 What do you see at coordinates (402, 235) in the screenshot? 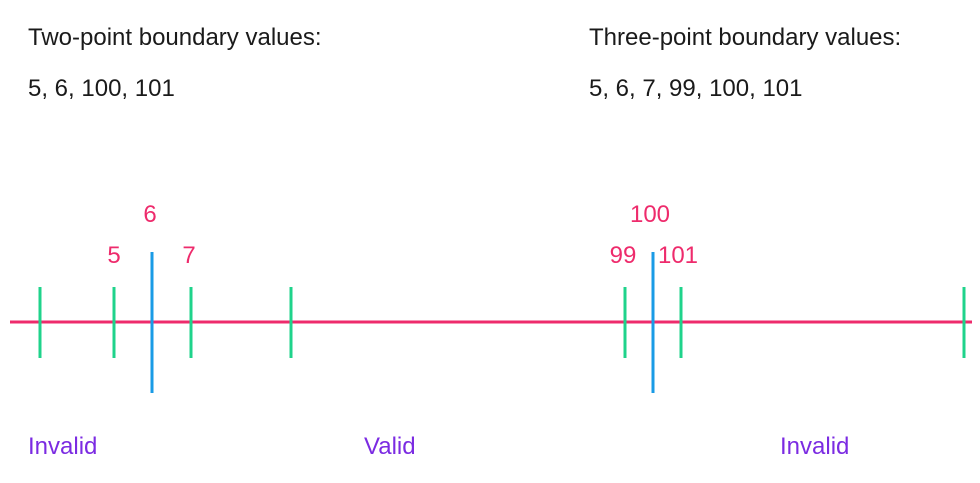
I see `tick-labels-group: 567 99 100 101` at bounding box center [402, 235].